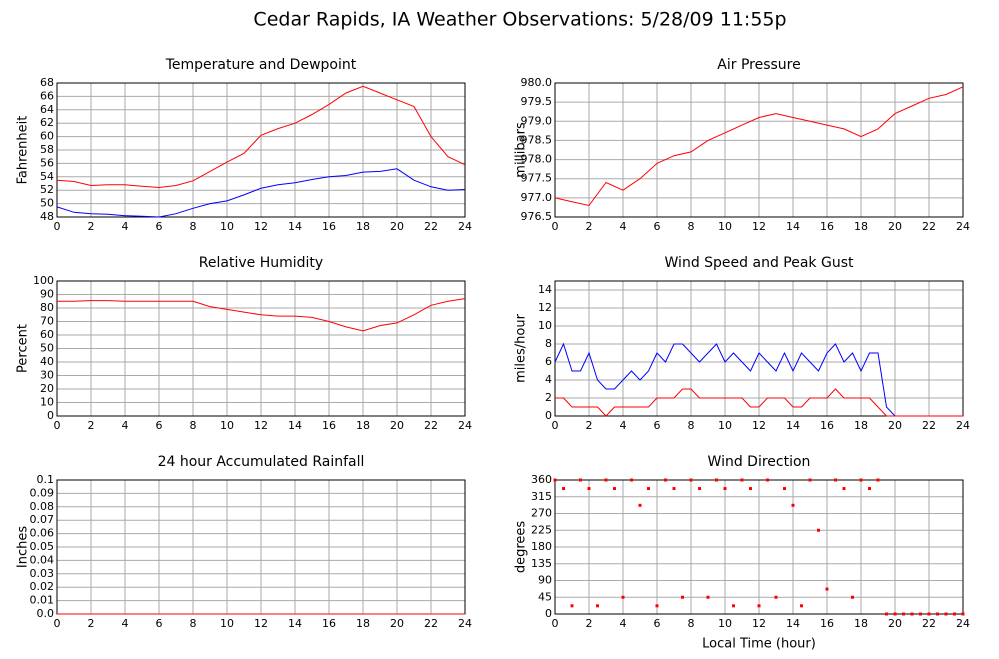  I want to click on y-tick-label: 70, so click(47, 321).